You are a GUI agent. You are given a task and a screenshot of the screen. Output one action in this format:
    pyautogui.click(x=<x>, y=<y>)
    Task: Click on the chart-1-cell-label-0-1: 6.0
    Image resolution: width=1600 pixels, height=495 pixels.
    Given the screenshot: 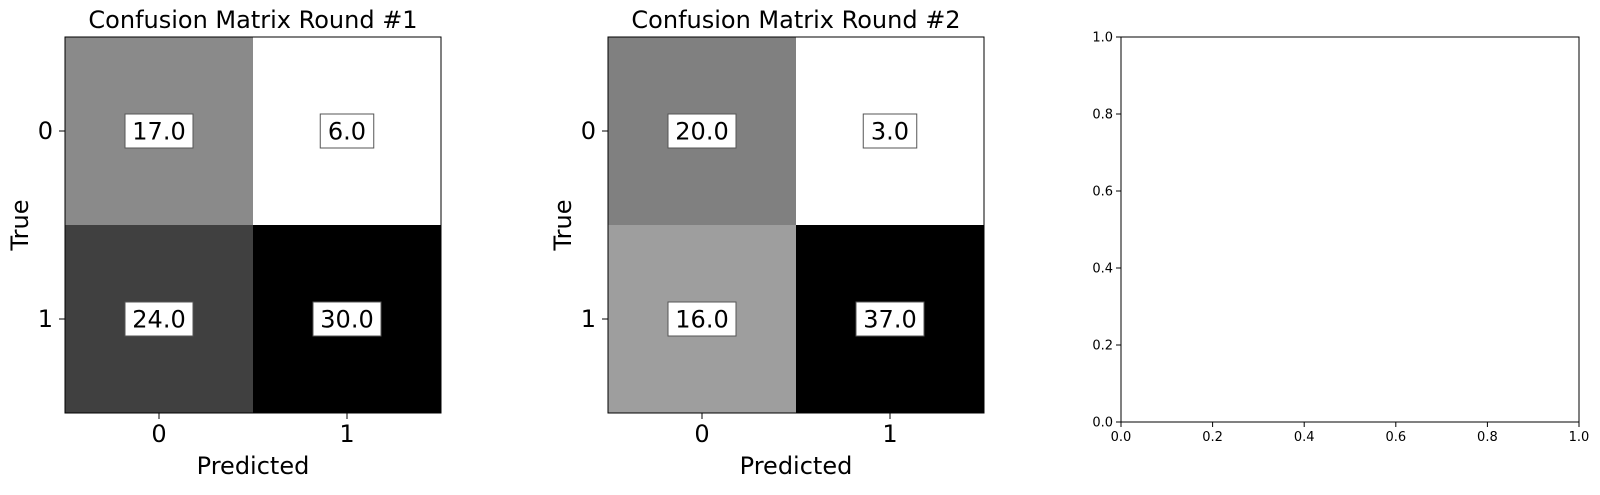 What is the action you would take?
    pyautogui.click(x=347, y=132)
    